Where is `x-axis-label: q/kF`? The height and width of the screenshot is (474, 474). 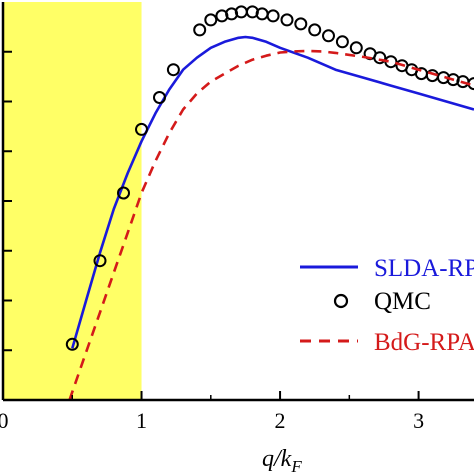
x-axis-label: q/kF is located at coordinates (282, 460).